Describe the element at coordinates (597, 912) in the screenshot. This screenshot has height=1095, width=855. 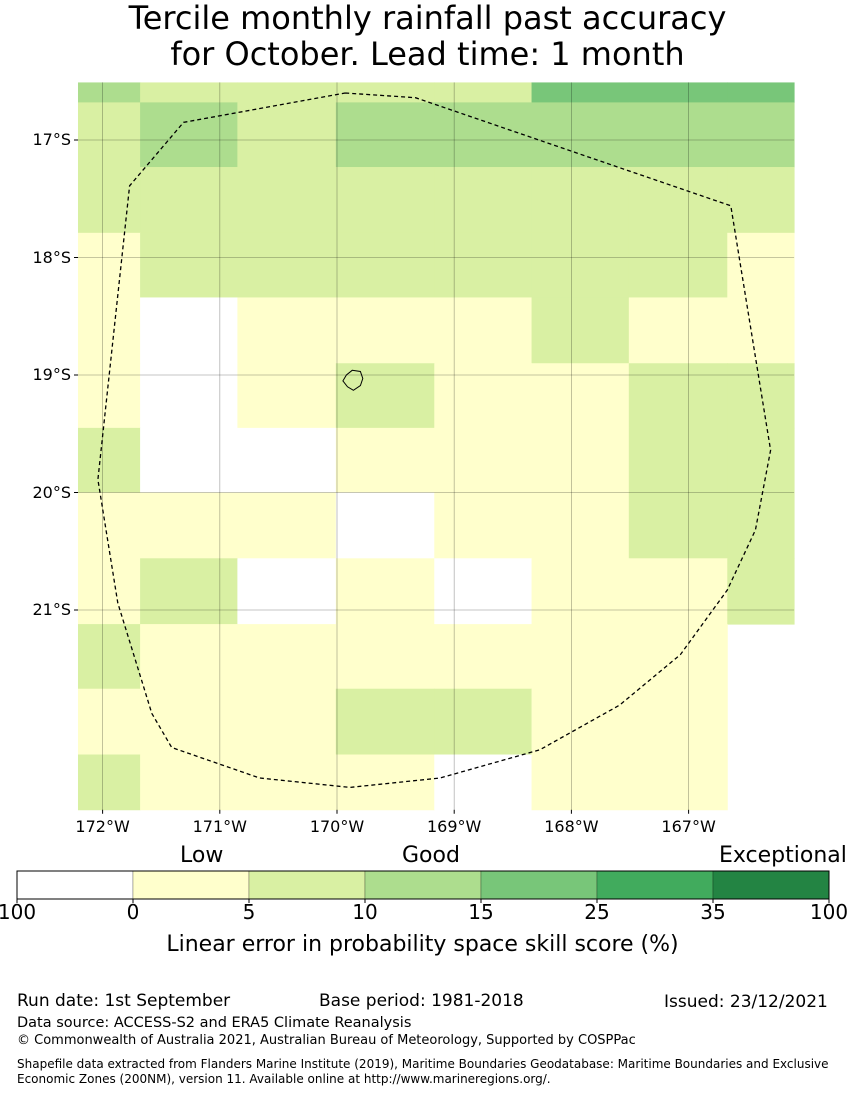
I see `legend-tick-label: 25` at that location.